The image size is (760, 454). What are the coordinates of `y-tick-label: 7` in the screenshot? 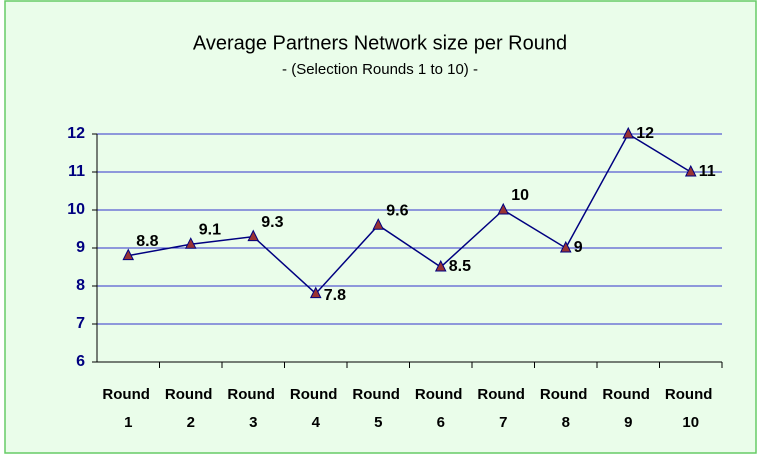 It's located at (80, 323).